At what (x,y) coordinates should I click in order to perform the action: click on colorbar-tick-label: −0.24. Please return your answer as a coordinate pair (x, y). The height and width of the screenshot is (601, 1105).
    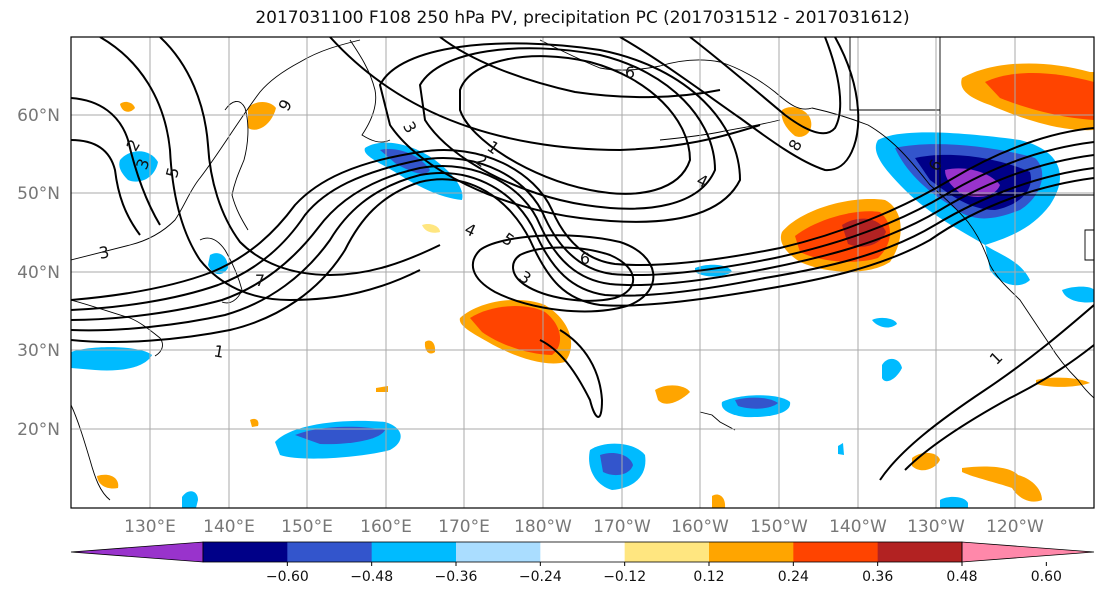
    Looking at the image, I should click on (540, 577).